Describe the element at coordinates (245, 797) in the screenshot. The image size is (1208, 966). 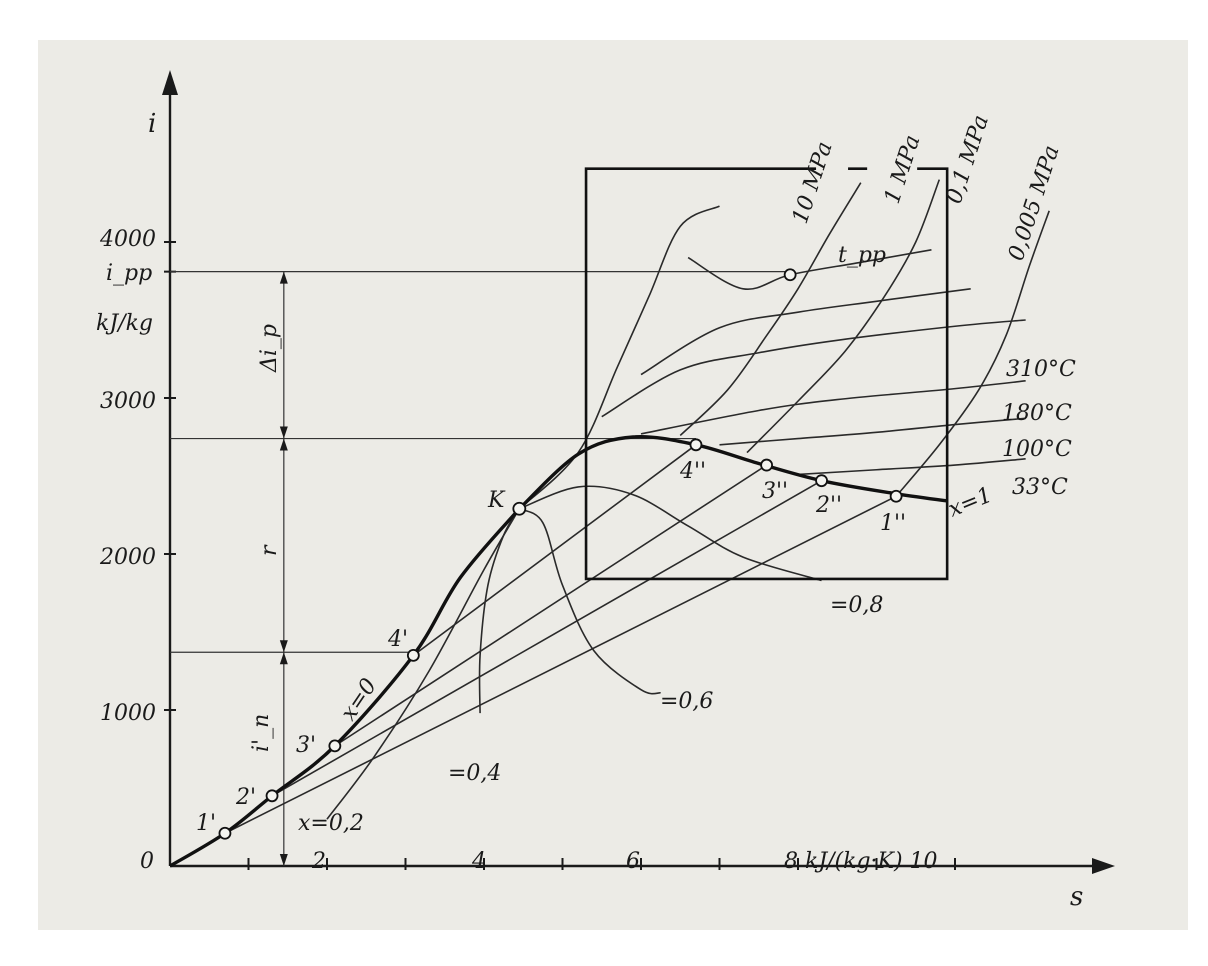
I see `point-2p-label: 2'` at that location.